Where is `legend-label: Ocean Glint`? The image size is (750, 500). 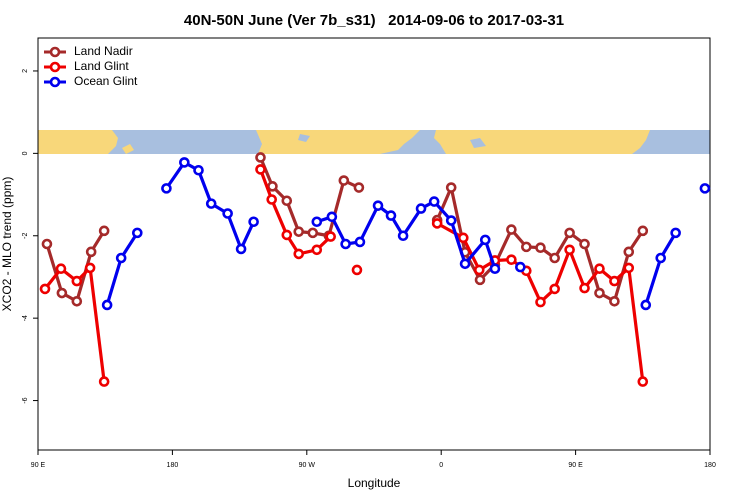 legend-label: Ocean Glint is located at coordinates (106, 81).